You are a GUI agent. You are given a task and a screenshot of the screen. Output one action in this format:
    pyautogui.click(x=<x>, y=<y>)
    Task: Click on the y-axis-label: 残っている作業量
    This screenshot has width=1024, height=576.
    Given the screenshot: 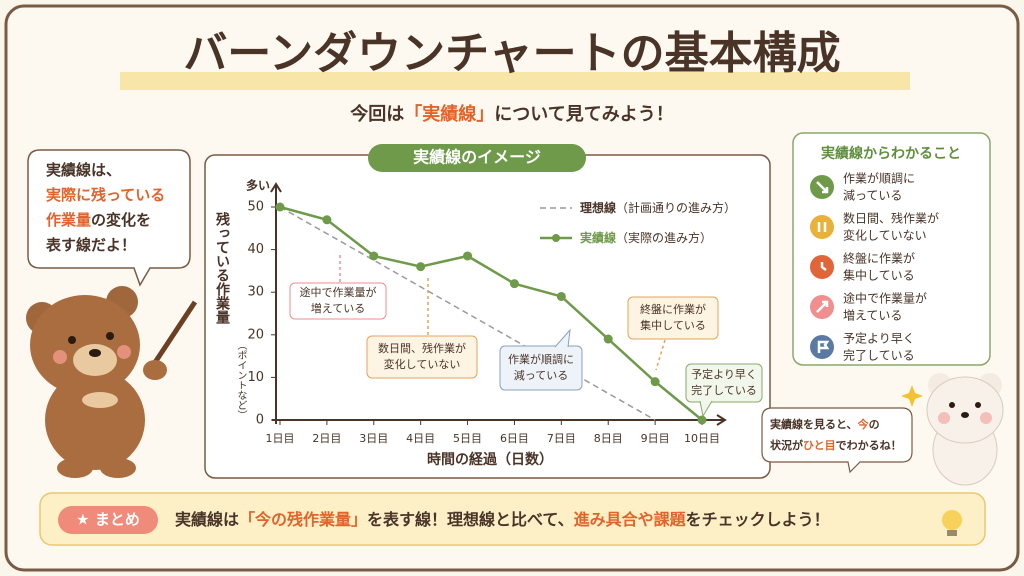 What is the action you would take?
    pyautogui.click(x=222, y=268)
    